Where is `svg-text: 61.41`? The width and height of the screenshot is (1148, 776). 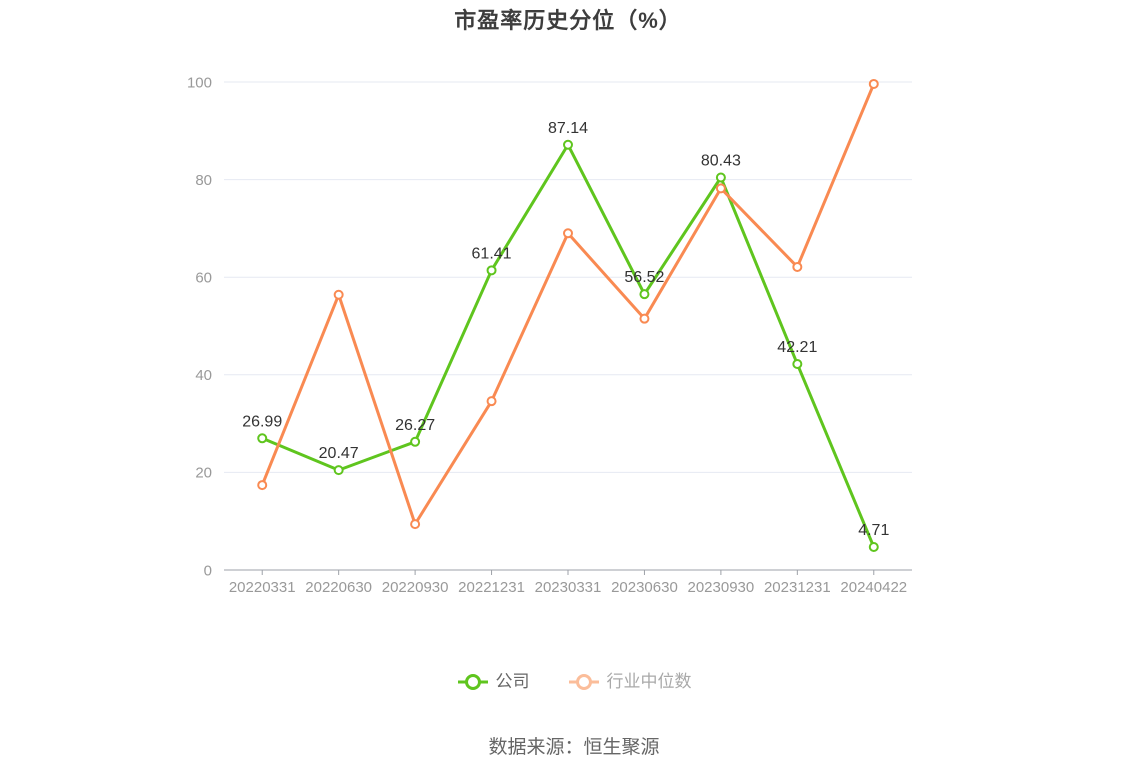
svg-text: 61.41 is located at coordinates (492, 253).